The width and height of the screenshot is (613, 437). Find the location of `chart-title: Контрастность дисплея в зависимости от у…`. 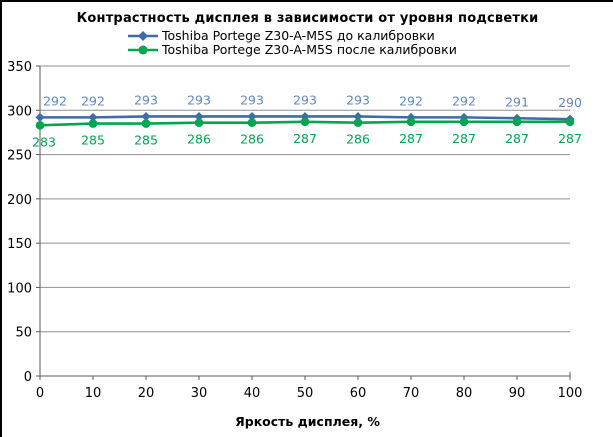

chart-title: Контрастность дисплея в зависимости от у… is located at coordinates (307, 18).